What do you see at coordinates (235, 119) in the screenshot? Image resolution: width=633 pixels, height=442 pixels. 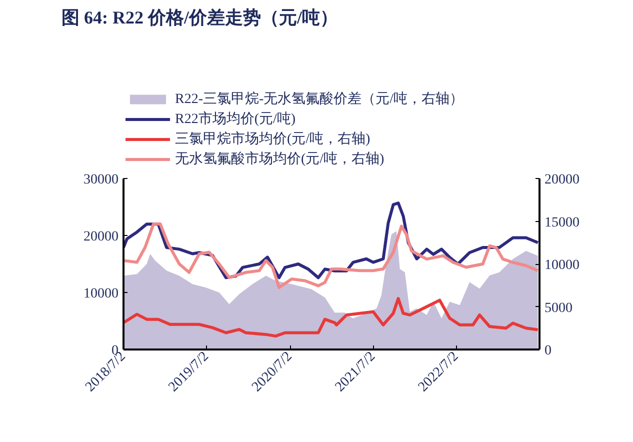 I see `legend-label: R22市场均价(元/吨)` at bounding box center [235, 119].